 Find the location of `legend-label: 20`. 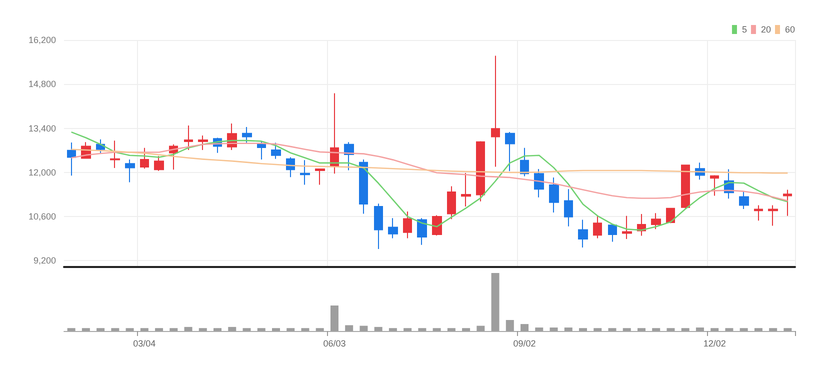

legend-label: 20 is located at coordinates (765, 29).